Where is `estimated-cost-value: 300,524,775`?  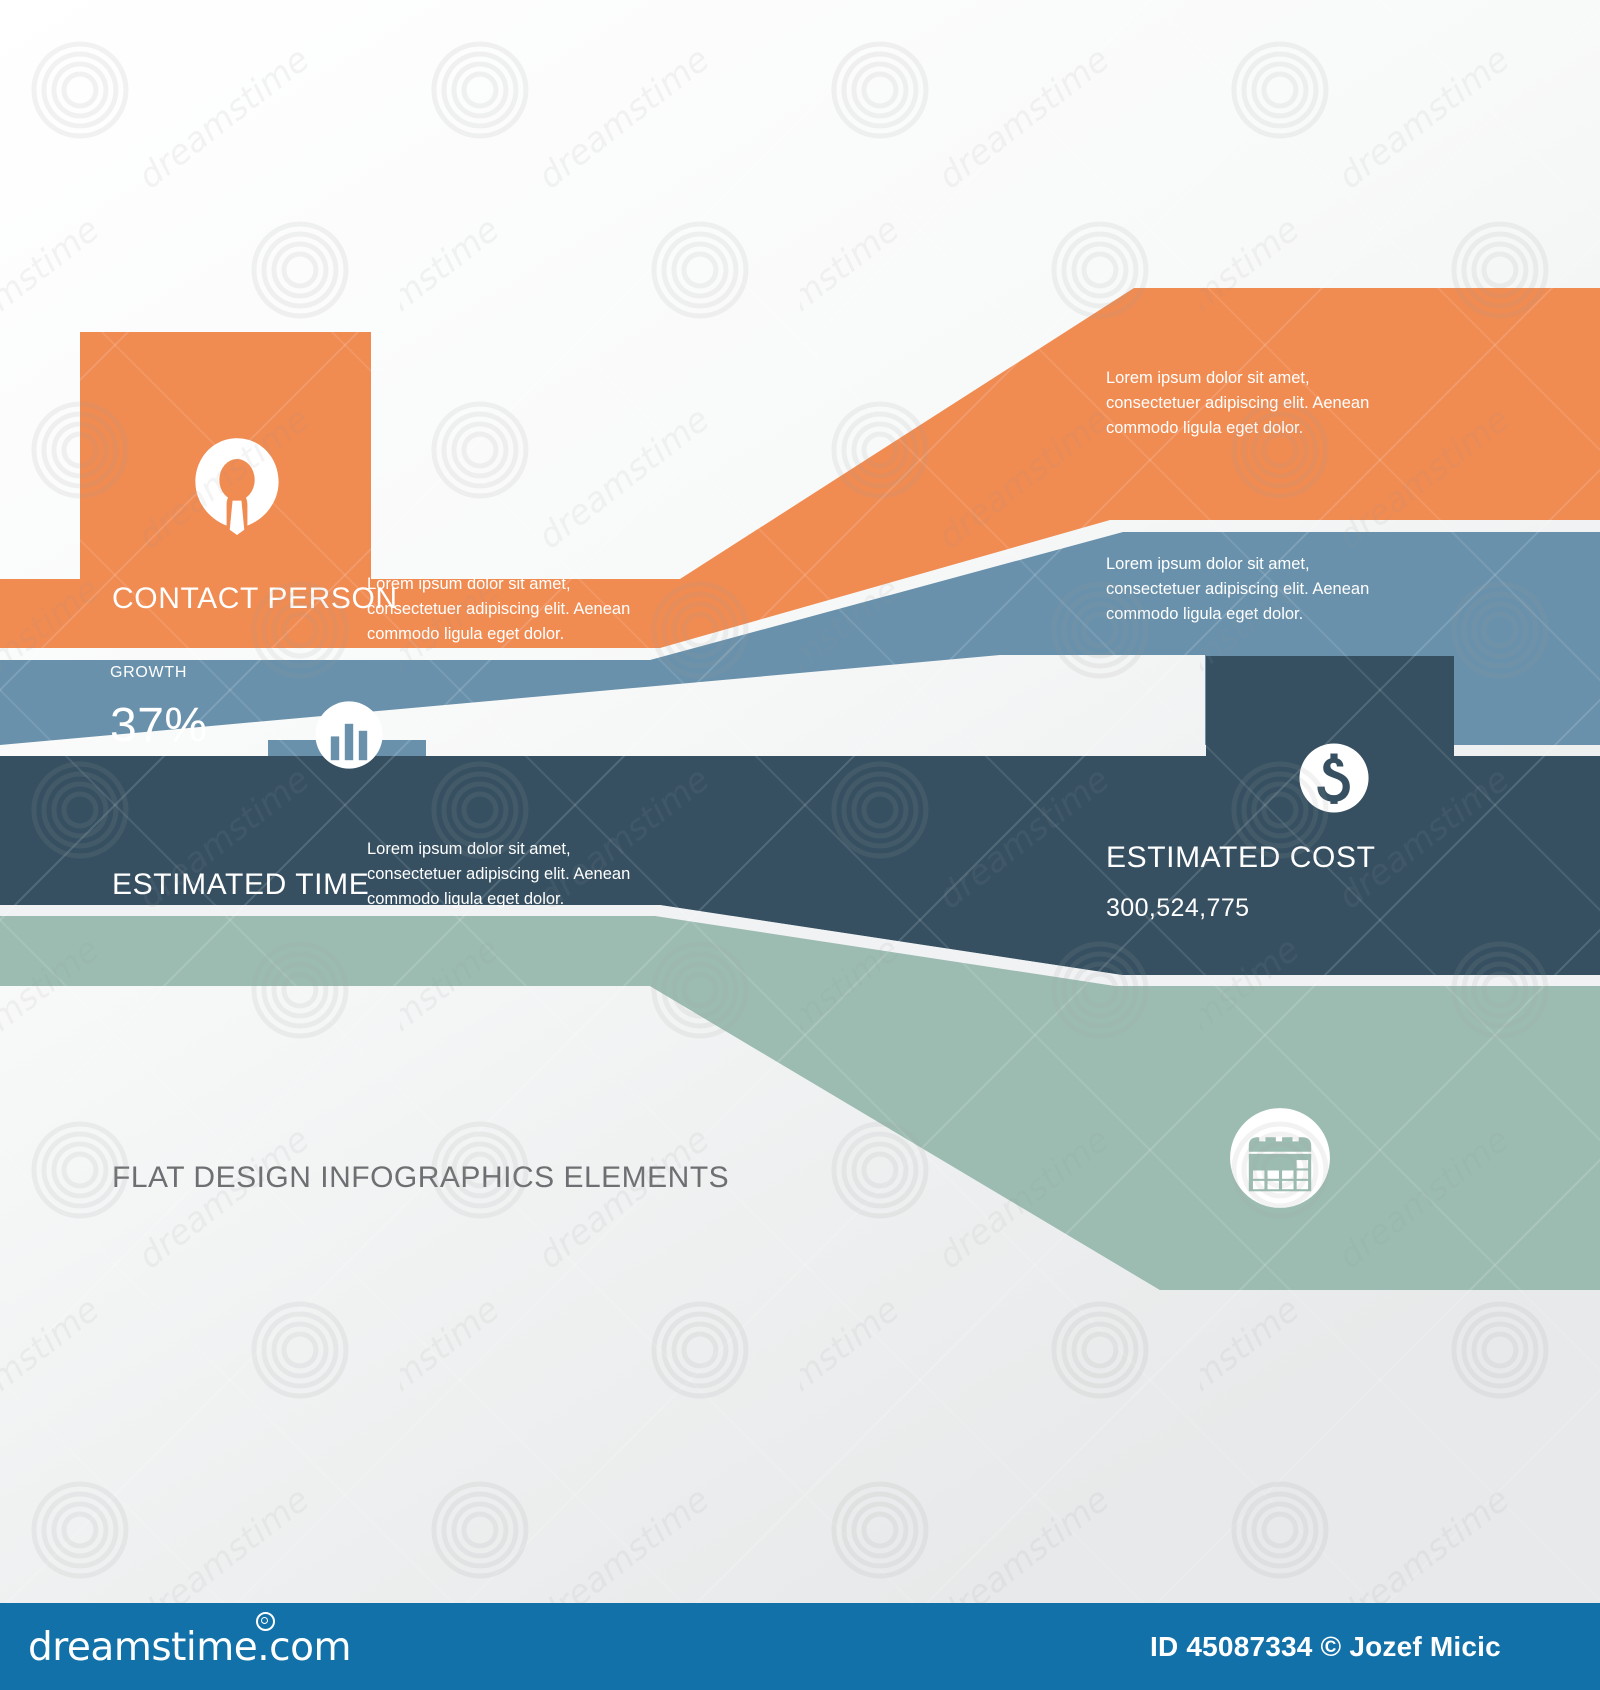
estimated-cost-value: 300,524,775 is located at coordinates (1178, 908).